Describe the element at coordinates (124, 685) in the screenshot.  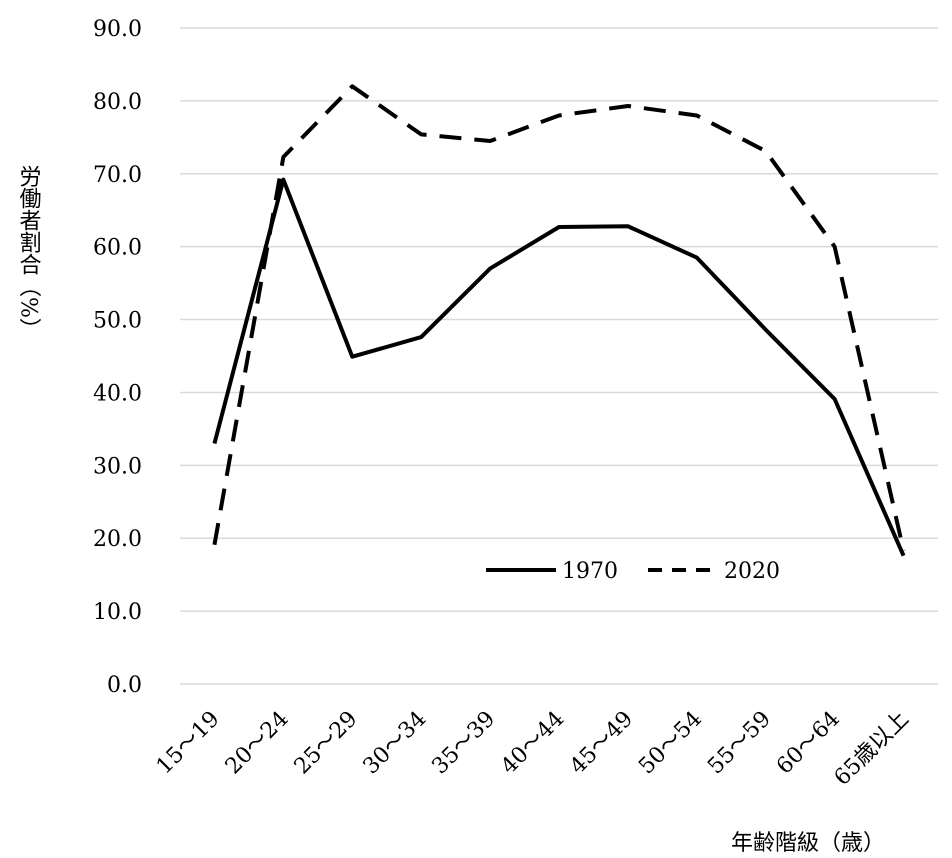
I see `y-tick-label: 0.0` at that location.